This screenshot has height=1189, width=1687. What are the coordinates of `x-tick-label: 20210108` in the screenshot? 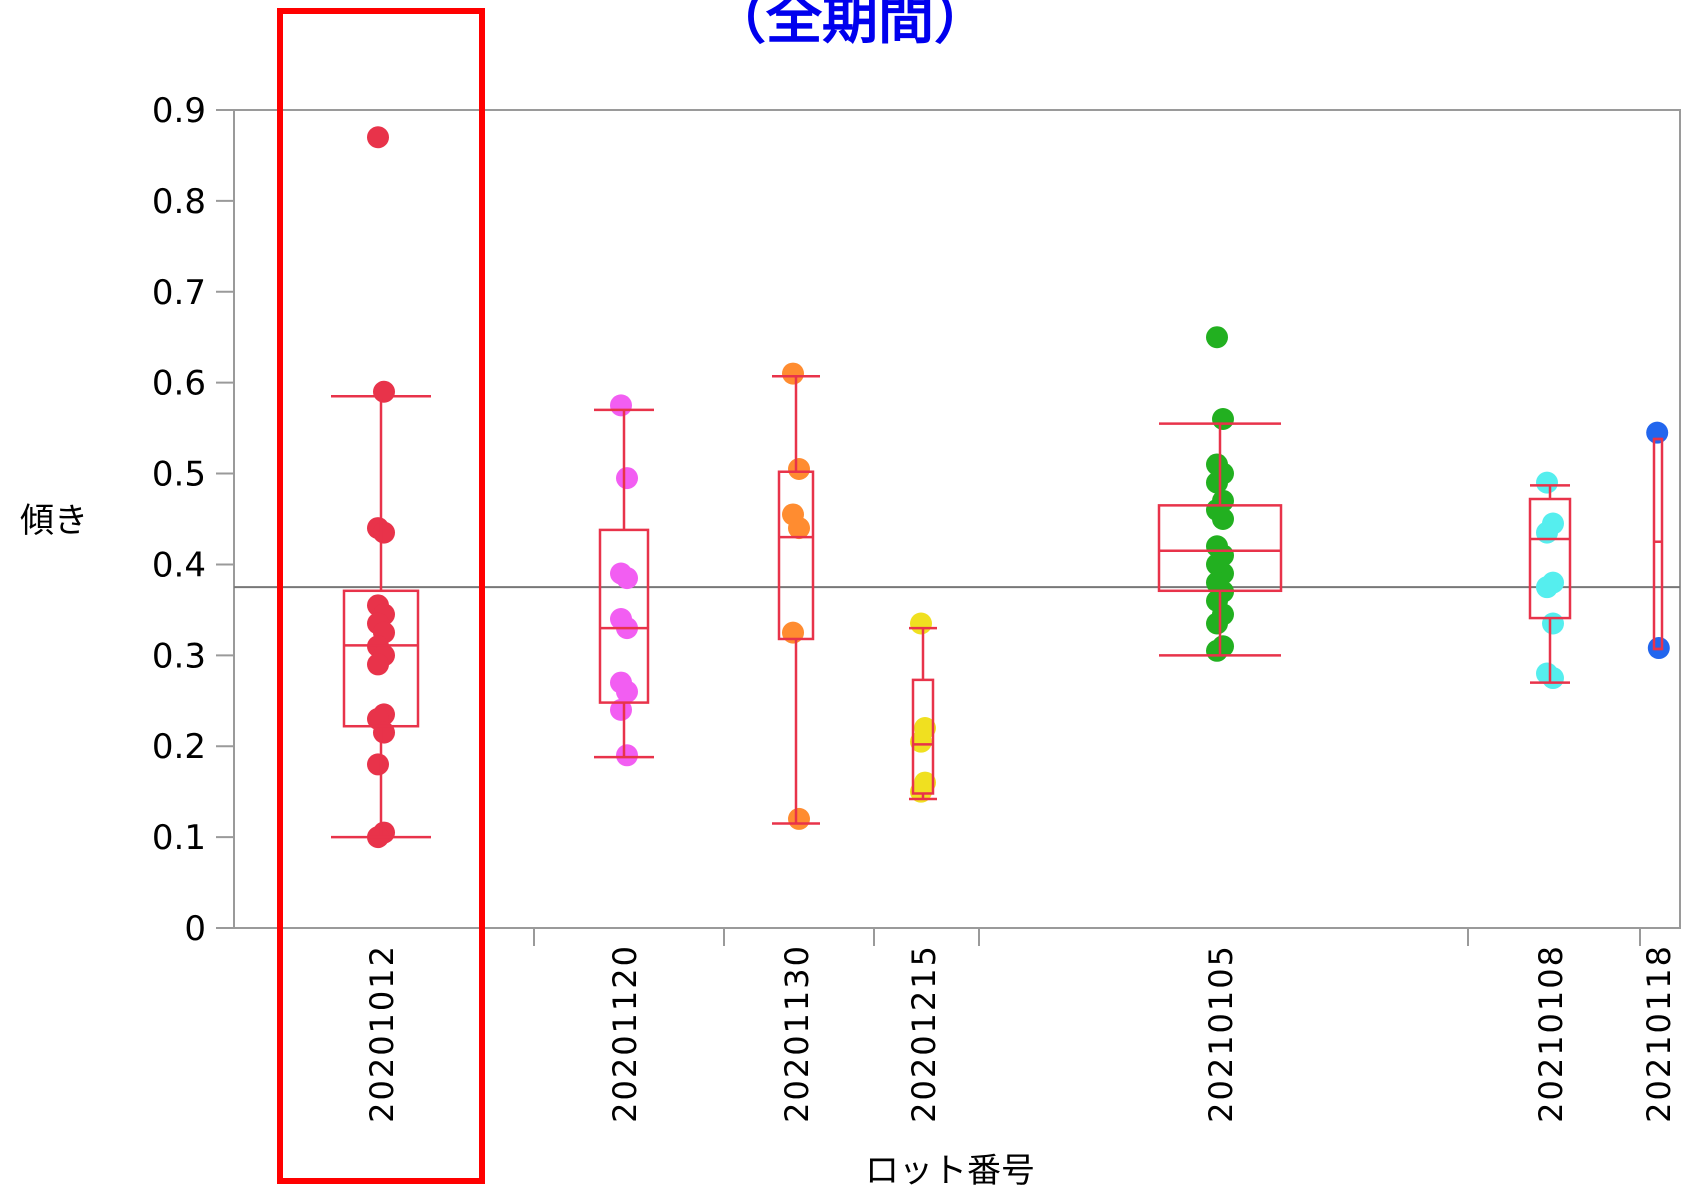 It's located at (1551, 1033).